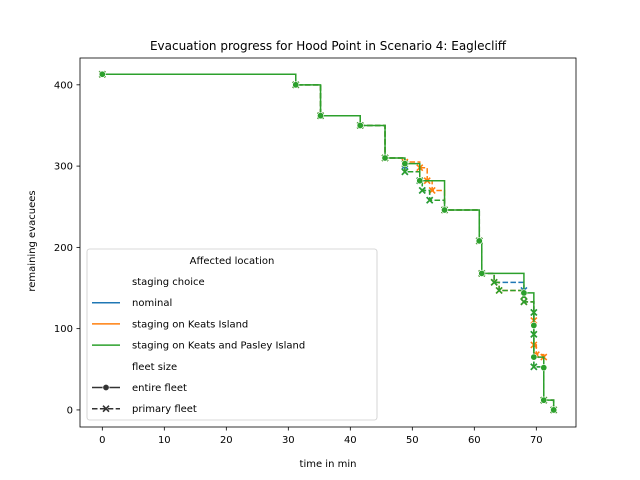  What do you see at coordinates (168, 282) in the screenshot?
I see `legend-subheader: staging choice` at bounding box center [168, 282].